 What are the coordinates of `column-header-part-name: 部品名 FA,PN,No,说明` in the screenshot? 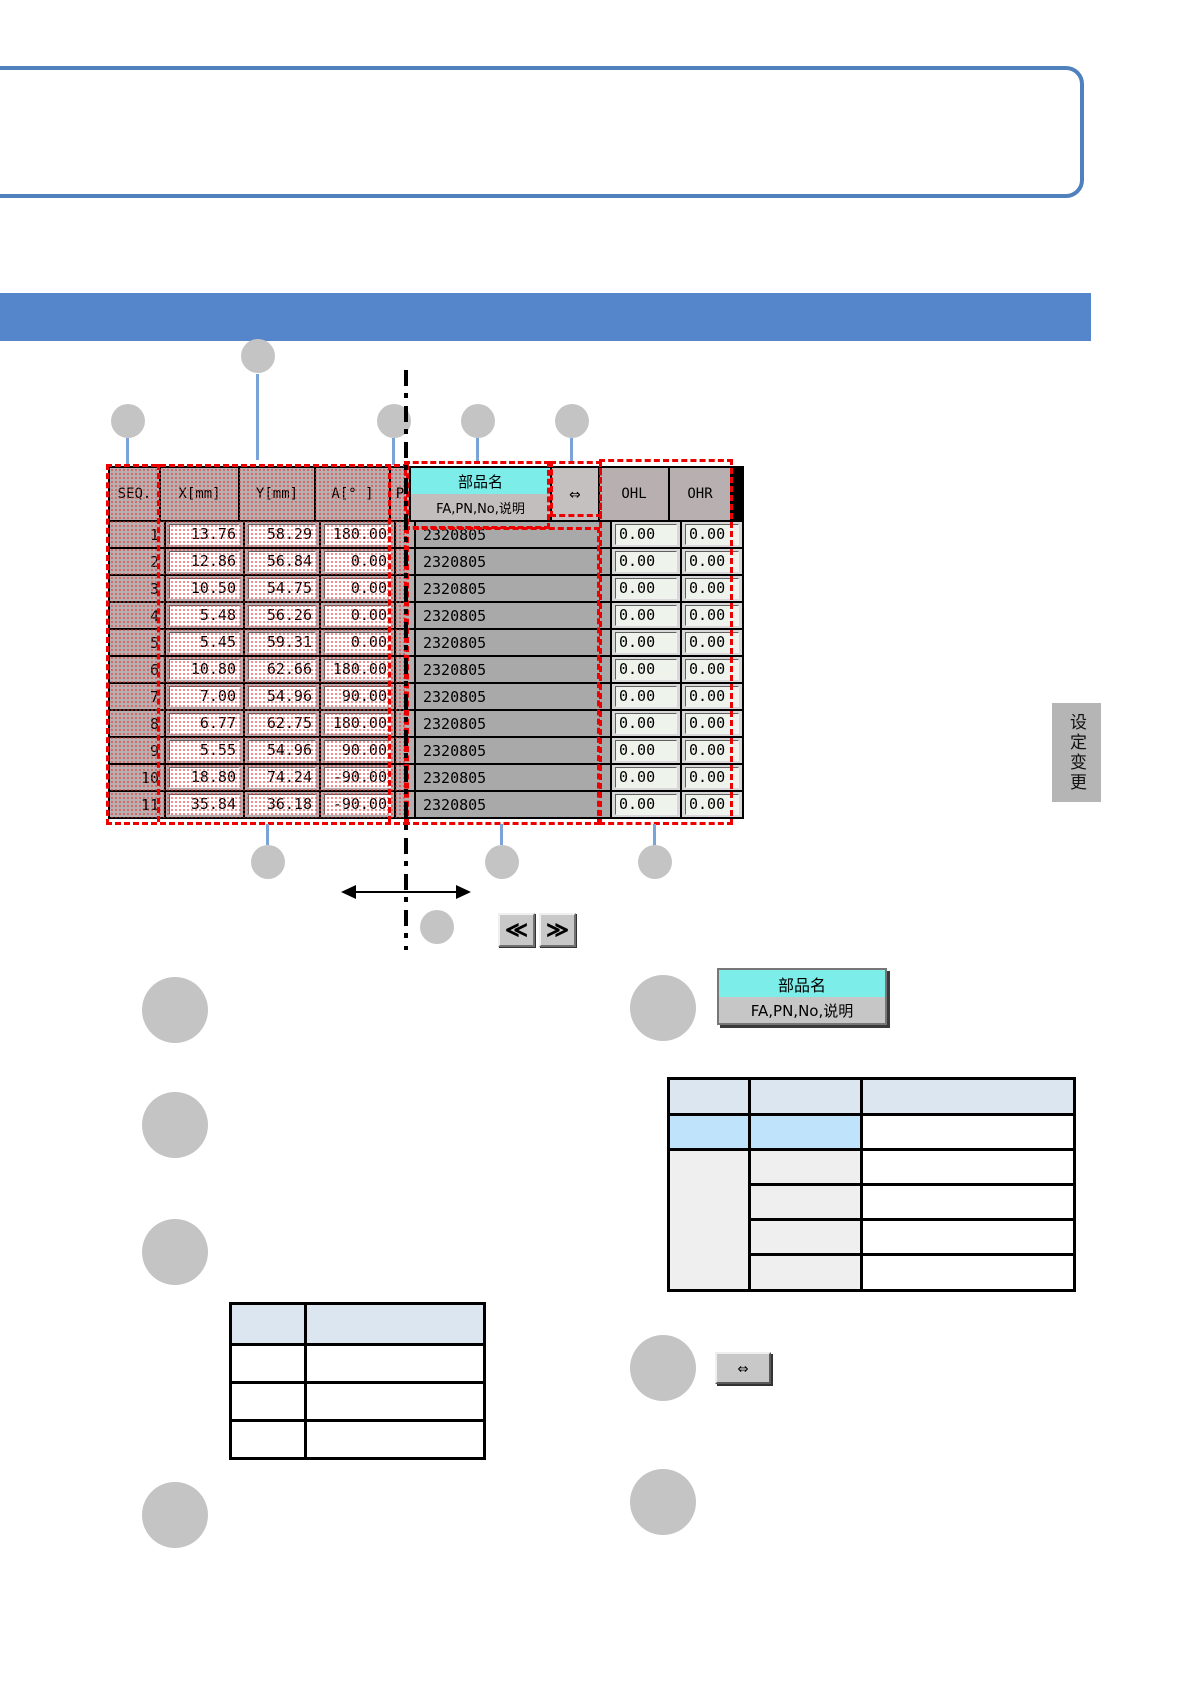 It's located at (480, 494).